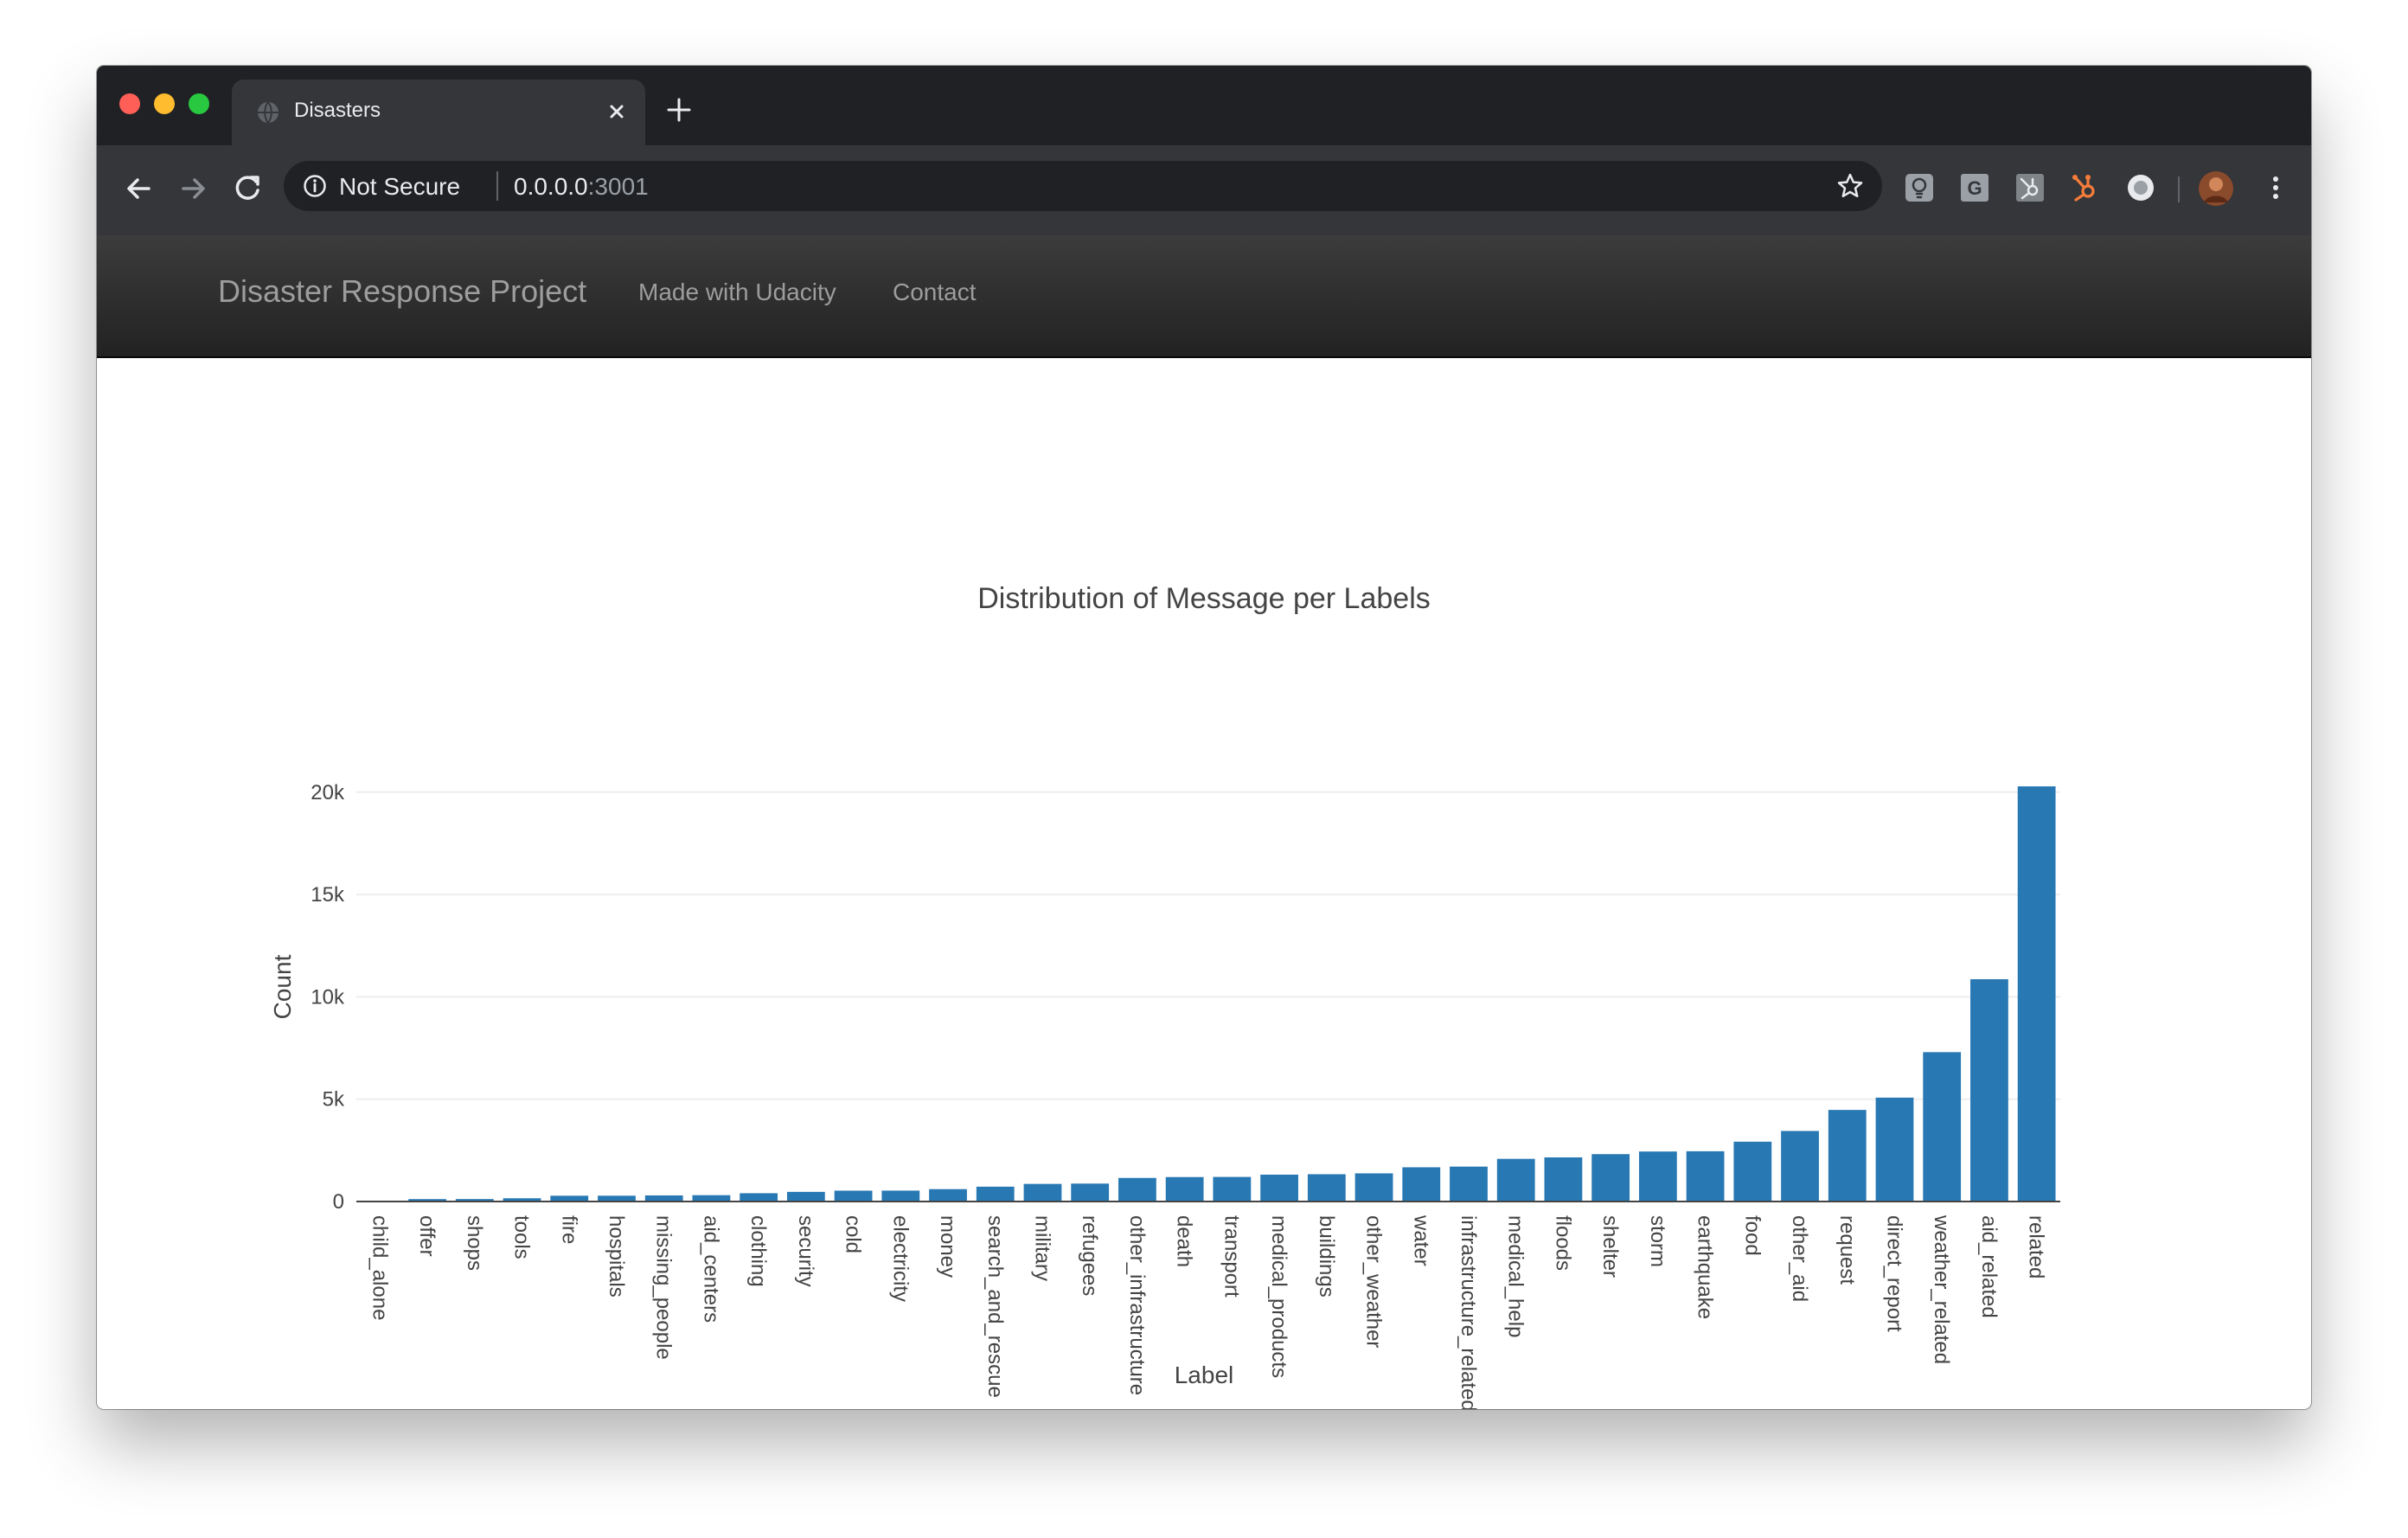  Describe the element at coordinates (1326, 1188) in the screenshot. I see `bar-buildings` at that location.